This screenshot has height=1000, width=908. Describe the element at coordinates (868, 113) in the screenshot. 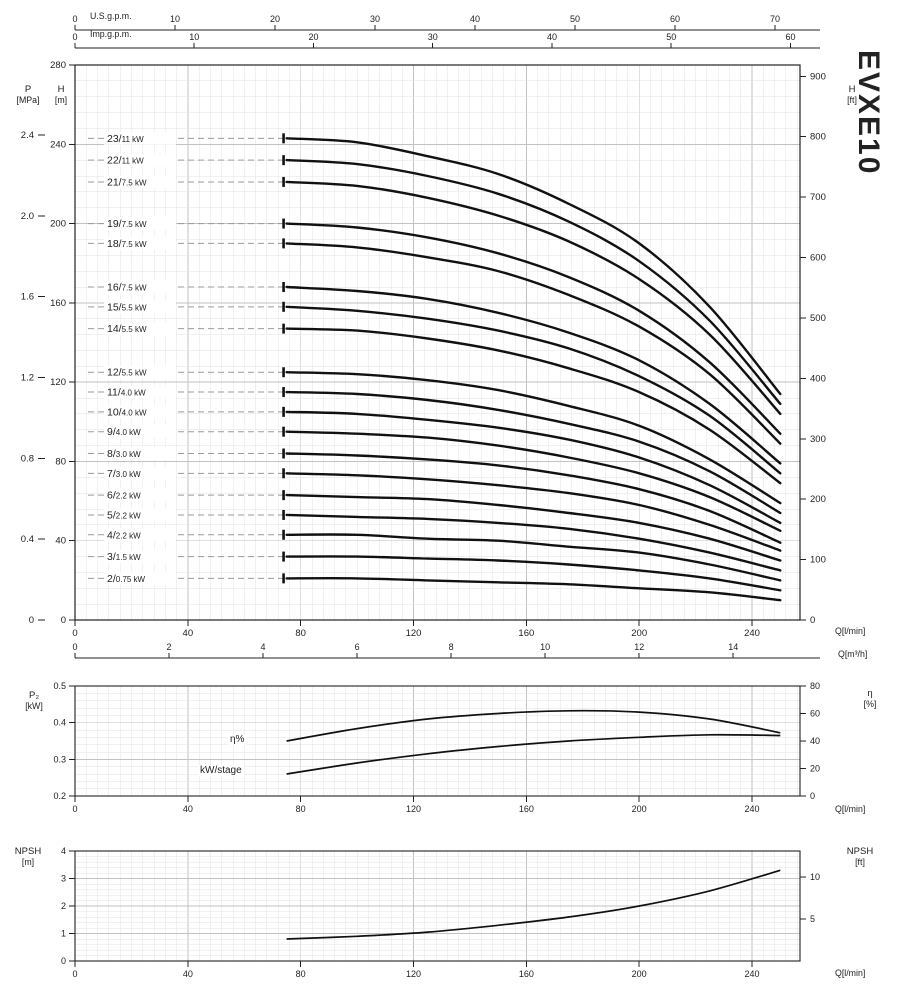

I see `page-title: EVXE10` at that location.